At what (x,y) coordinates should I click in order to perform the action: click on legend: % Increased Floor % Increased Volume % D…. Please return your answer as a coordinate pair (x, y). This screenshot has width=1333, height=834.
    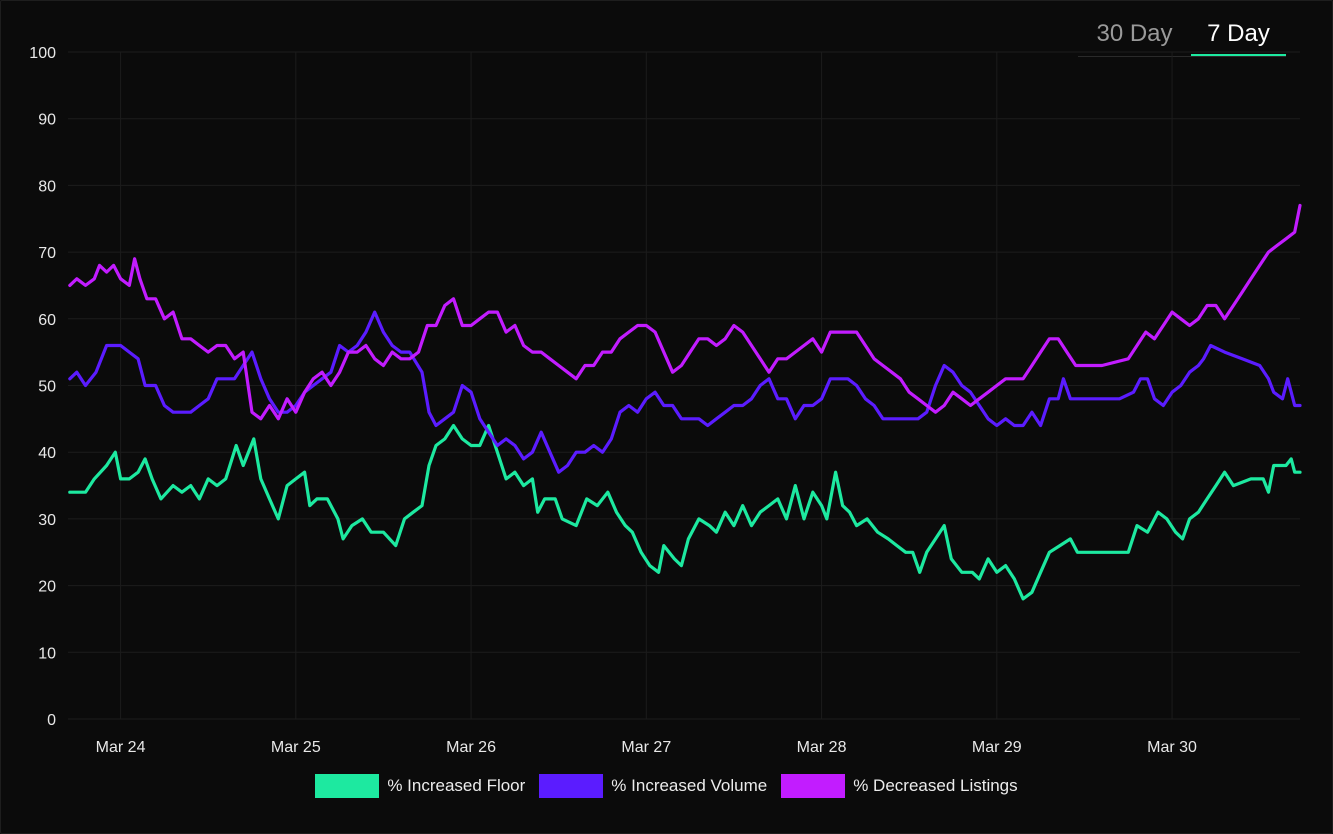
    Looking at the image, I should click on (666, 786).